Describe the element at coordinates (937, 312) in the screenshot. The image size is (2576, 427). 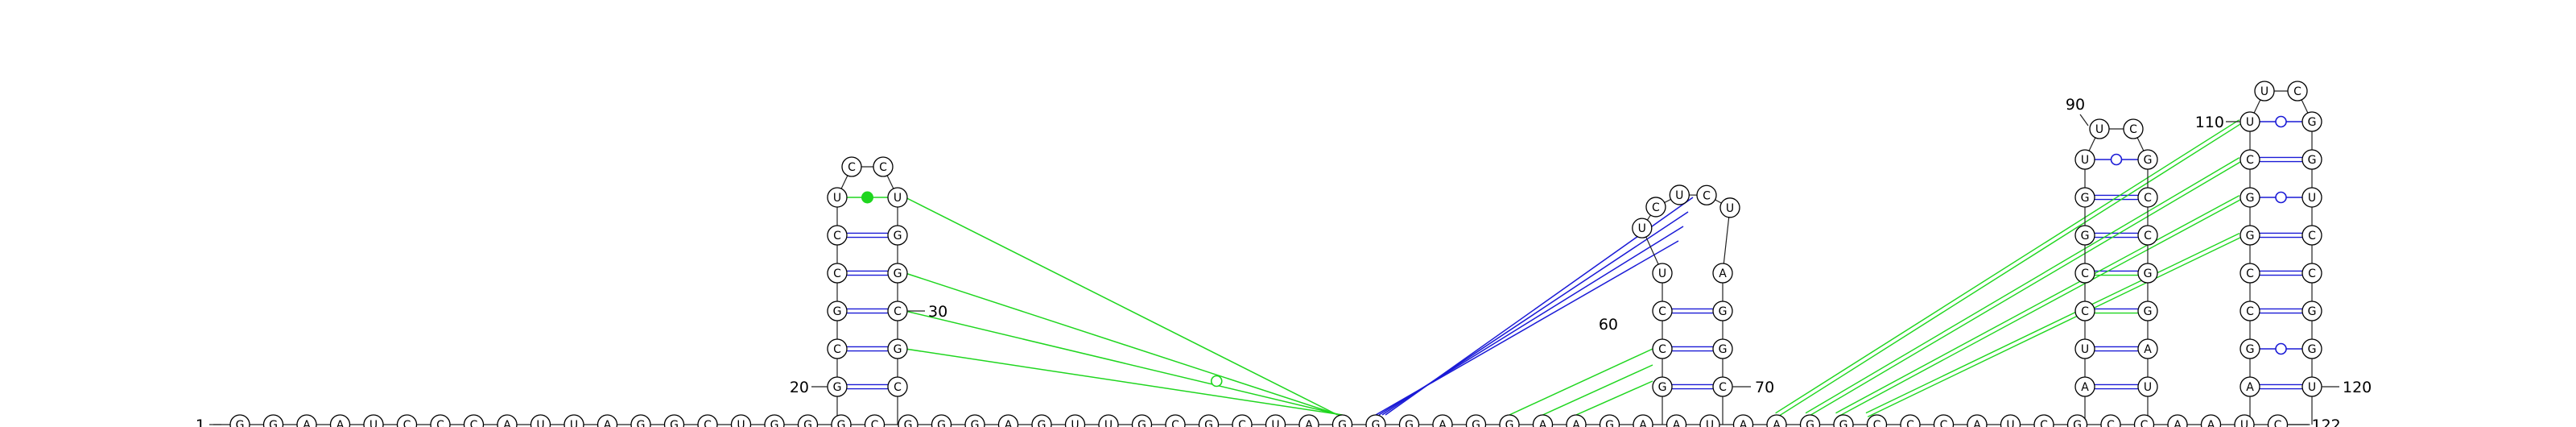
I see `position-label: 30` at that location.